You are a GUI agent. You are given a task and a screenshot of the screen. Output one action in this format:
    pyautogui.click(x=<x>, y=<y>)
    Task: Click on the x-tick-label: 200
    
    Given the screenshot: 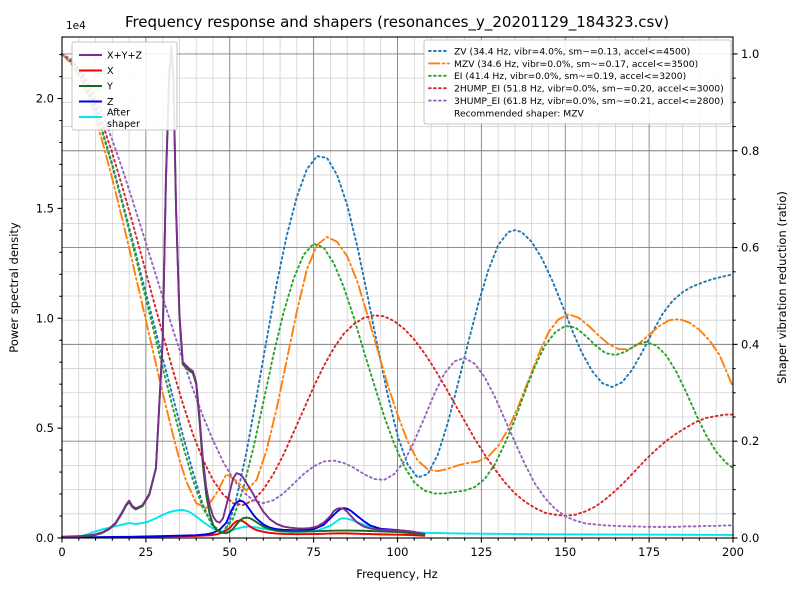 What is the action you would take?
    pyautogui.click(x=733, y=552)
    